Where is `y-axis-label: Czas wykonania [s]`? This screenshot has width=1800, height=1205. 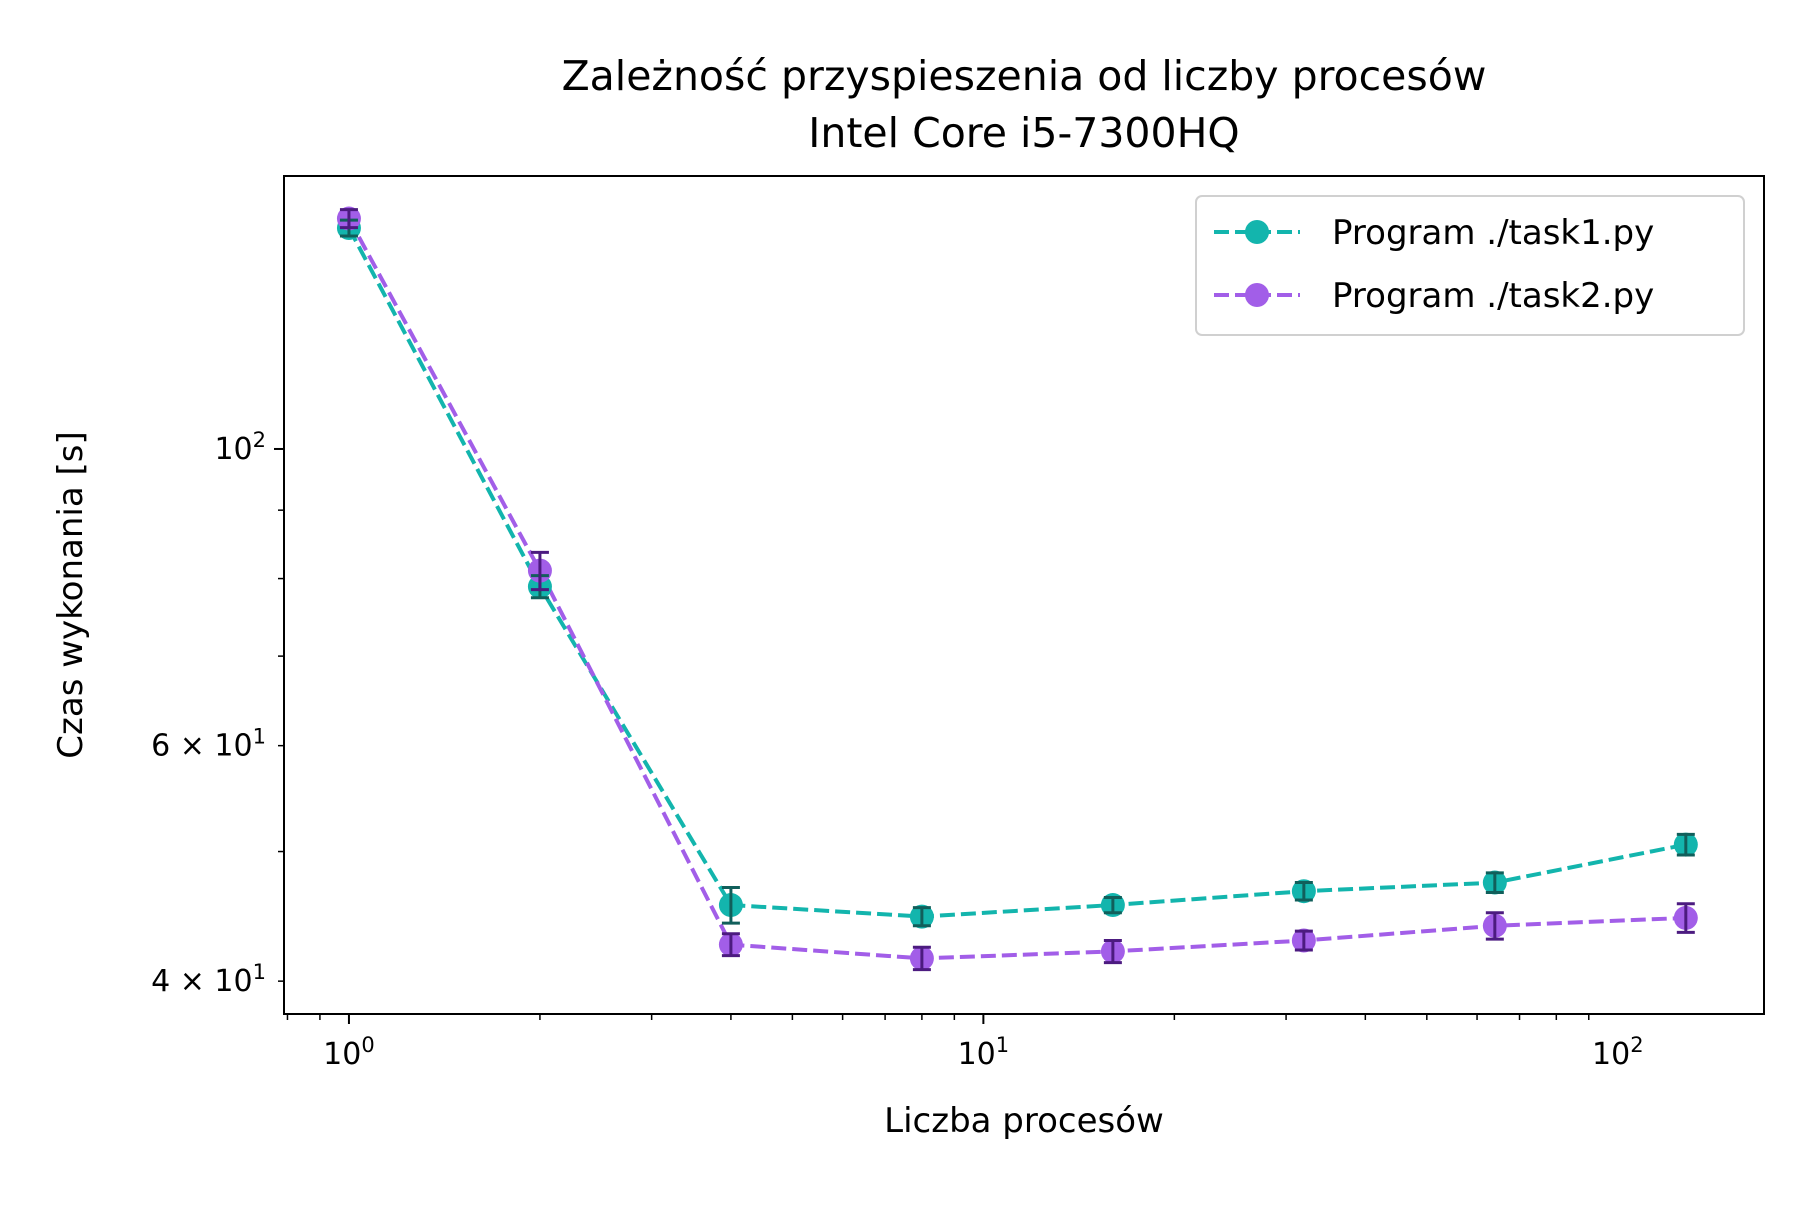
y-axis-label: Czas wykonania [s] is located at coordinates (71, 594).